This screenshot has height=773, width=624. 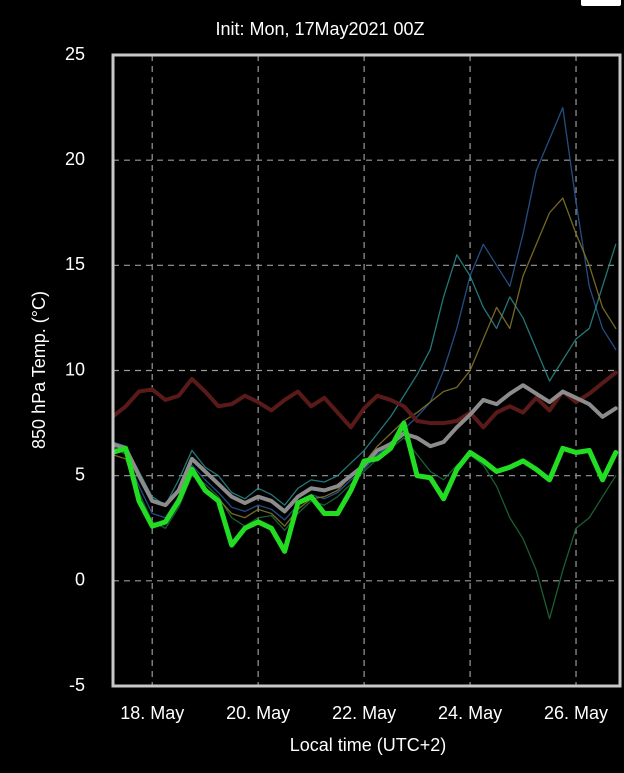 I want to click on x-tick-label: 18. May, so click(x=152, y=713).